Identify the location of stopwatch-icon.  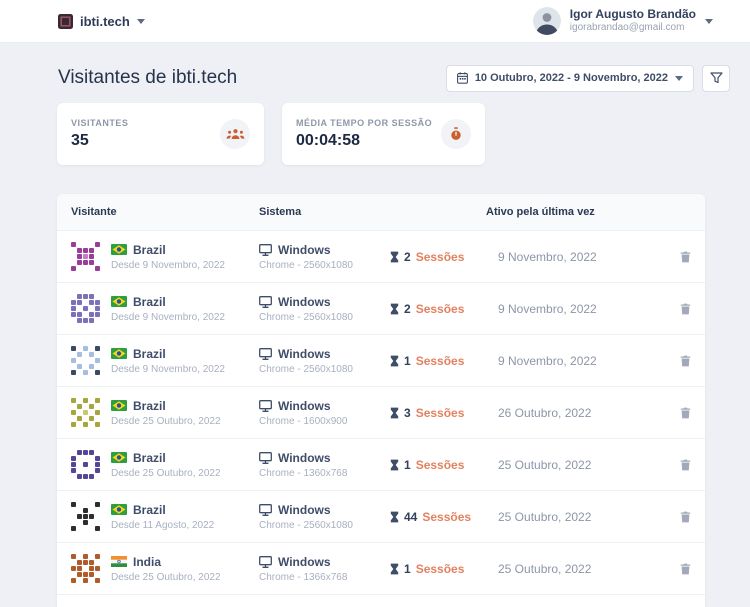
(456, 134).